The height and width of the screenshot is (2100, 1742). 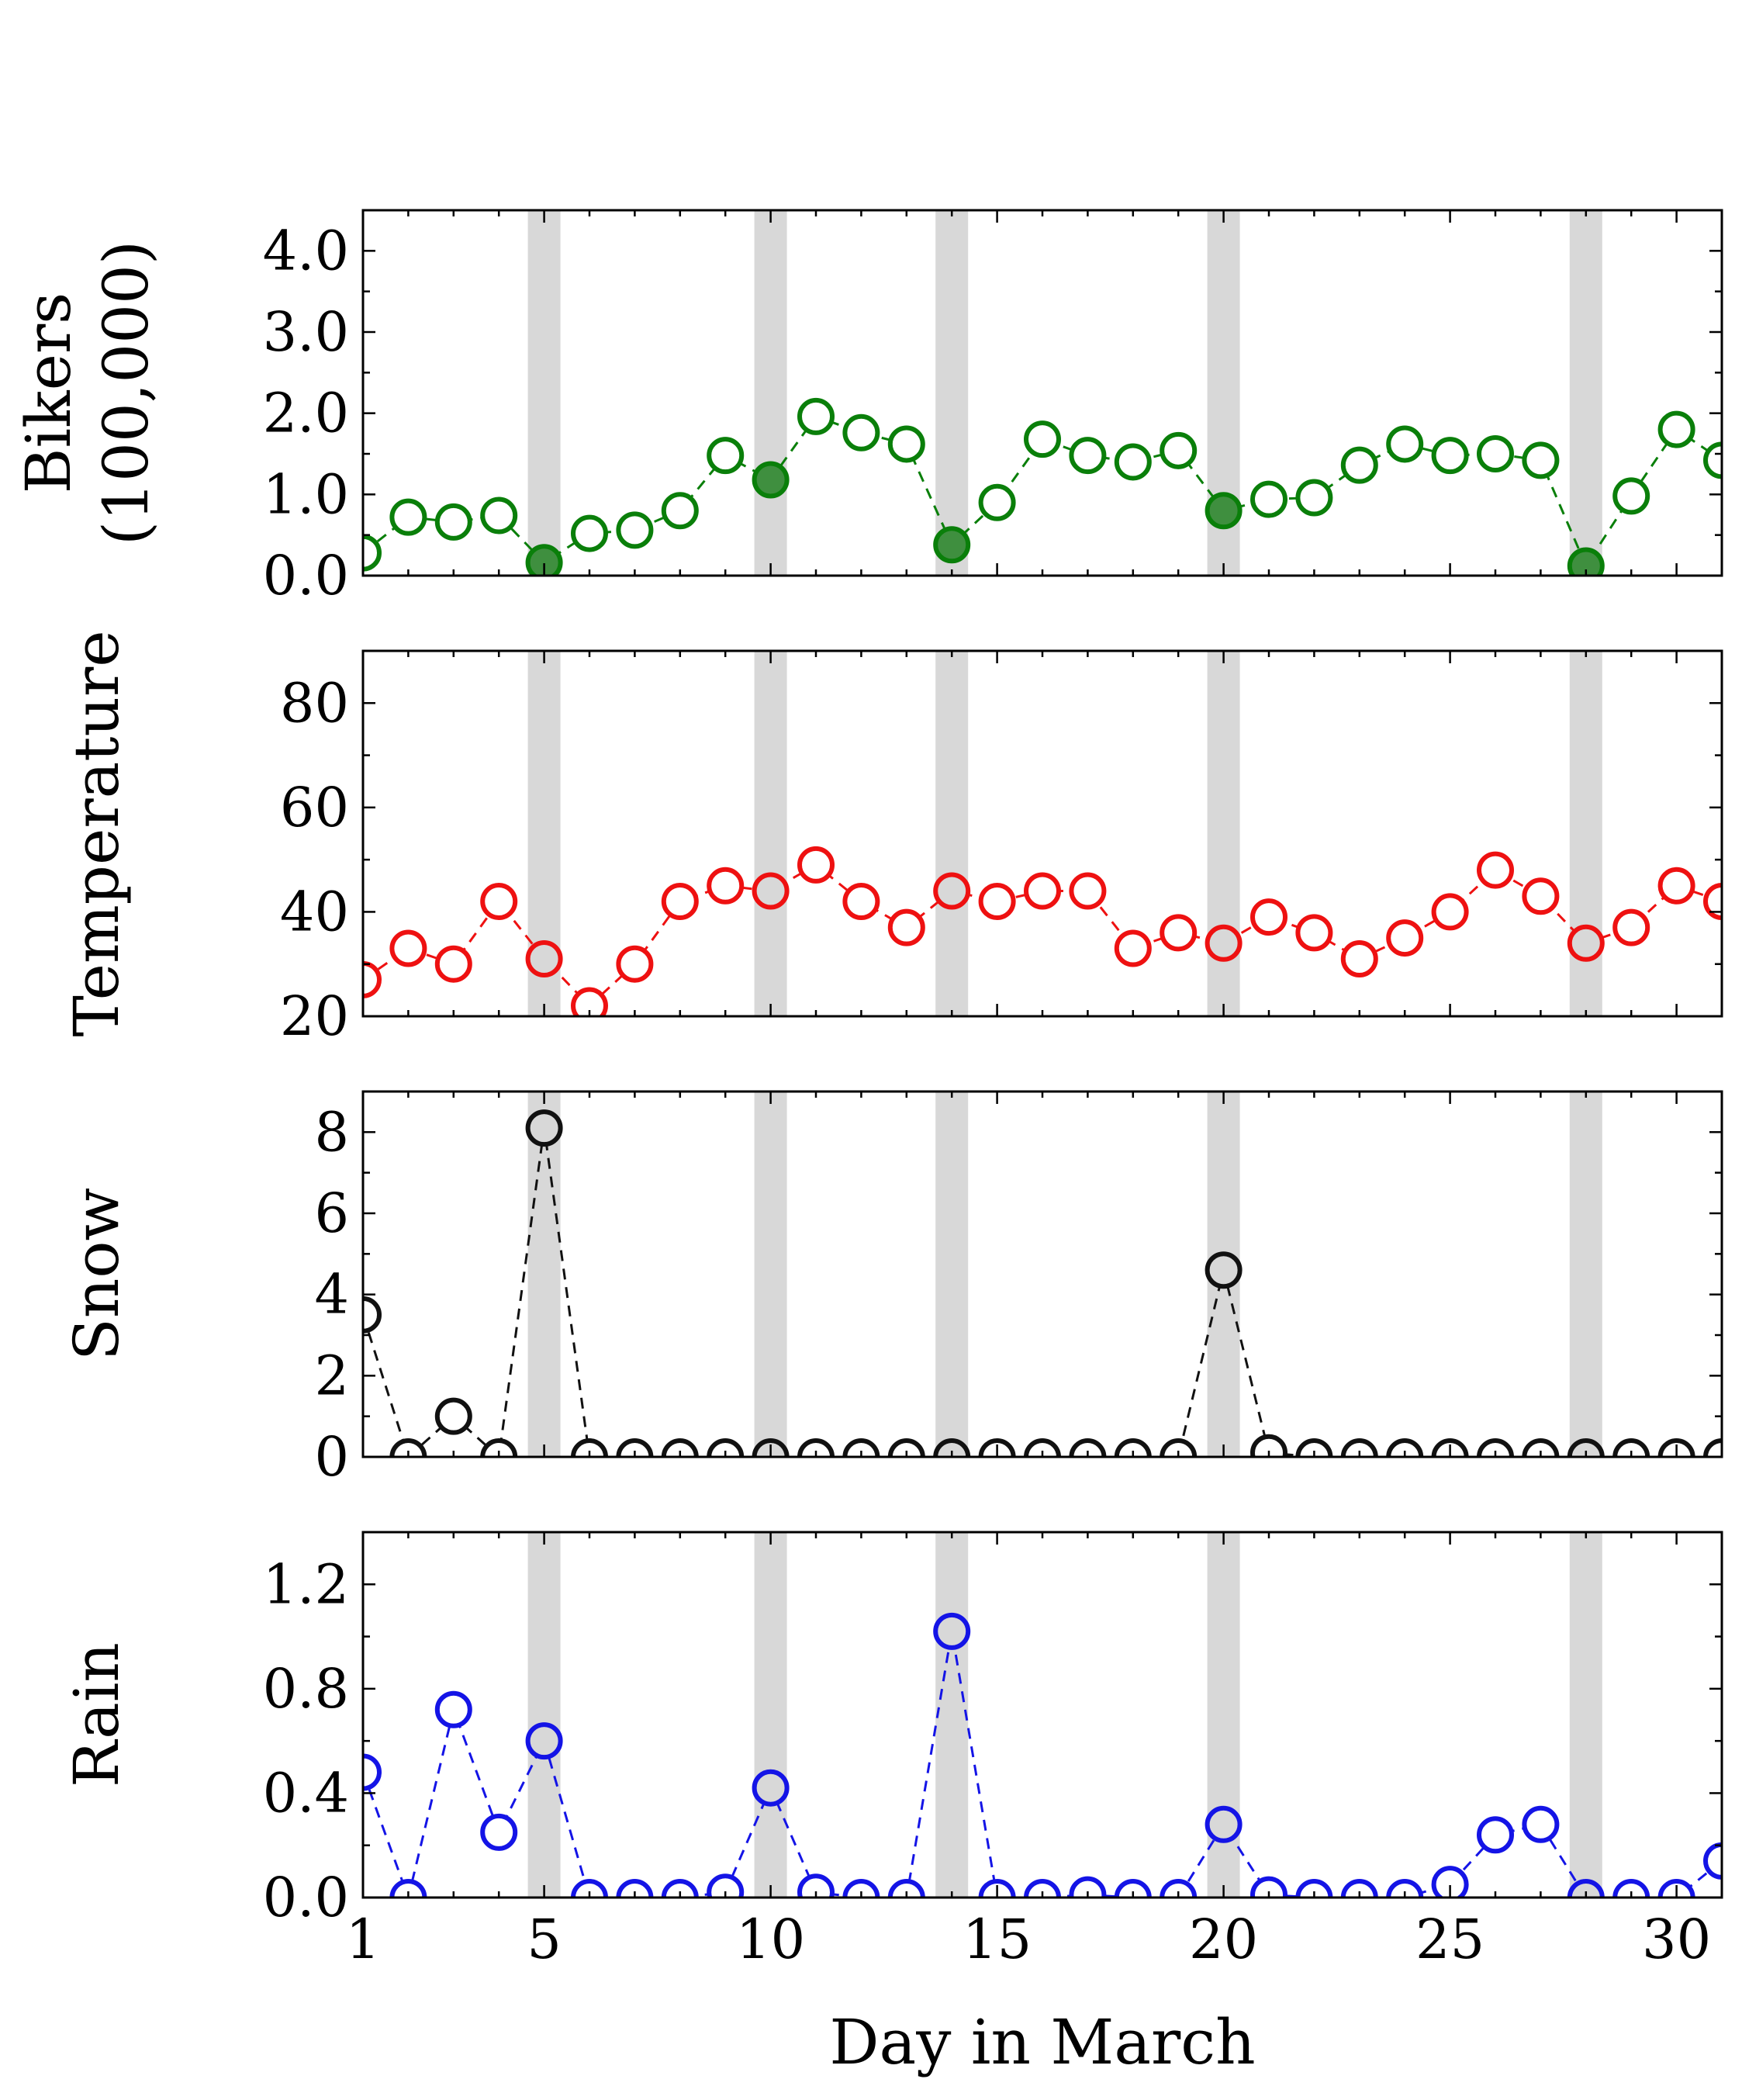 What do you see at coordinates (96, 1274) in the screenshot?
I see `snow-y-axis-title: Snow` at bounding box center [96, 1274].